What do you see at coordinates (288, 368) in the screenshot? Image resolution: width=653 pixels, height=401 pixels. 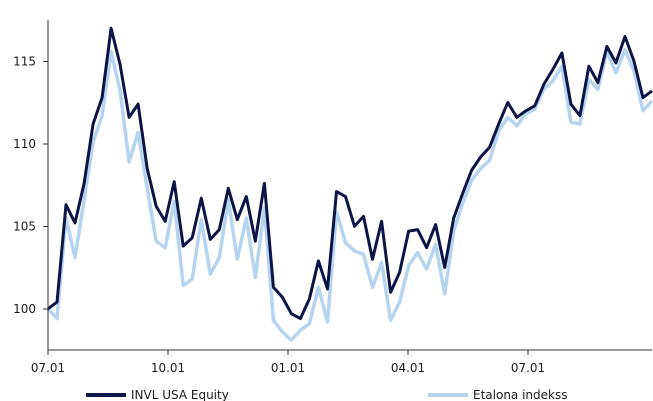 I see `x-tick-label: 01.01` at bounding box center [288, 368].